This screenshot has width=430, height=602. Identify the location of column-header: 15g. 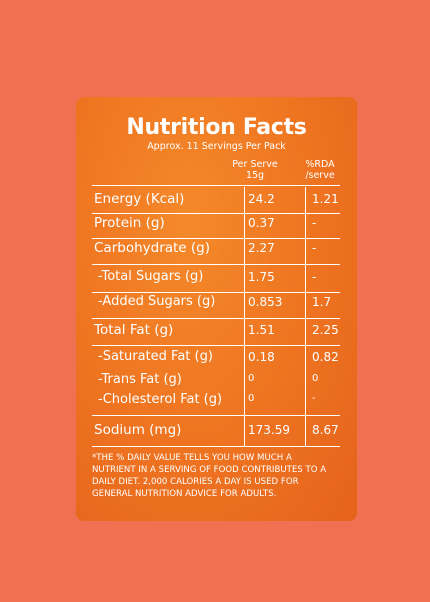
(255, 175).